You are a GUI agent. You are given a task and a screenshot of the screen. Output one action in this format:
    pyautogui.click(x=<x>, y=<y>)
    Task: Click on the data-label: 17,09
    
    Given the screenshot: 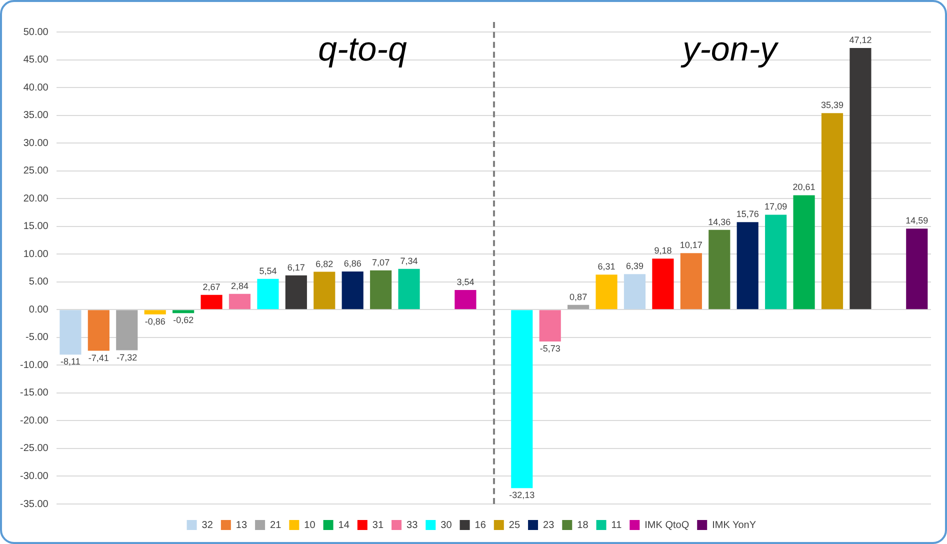 What is the action you would take?
    pyautogui.click(x=776, y=207)
    